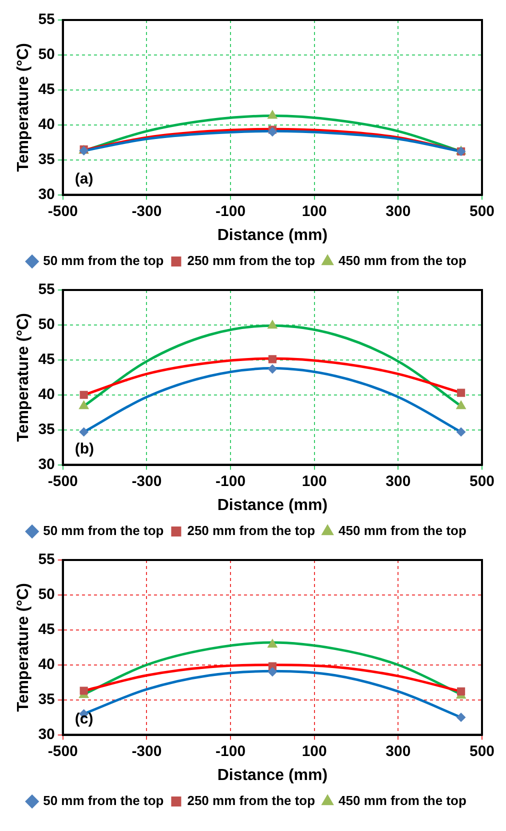 Image resolution: width=506 pixels, height=831 pixels. Describe the element at coordinates (84, 719) in the screenshot. I see `annotation: (c)` at that location.